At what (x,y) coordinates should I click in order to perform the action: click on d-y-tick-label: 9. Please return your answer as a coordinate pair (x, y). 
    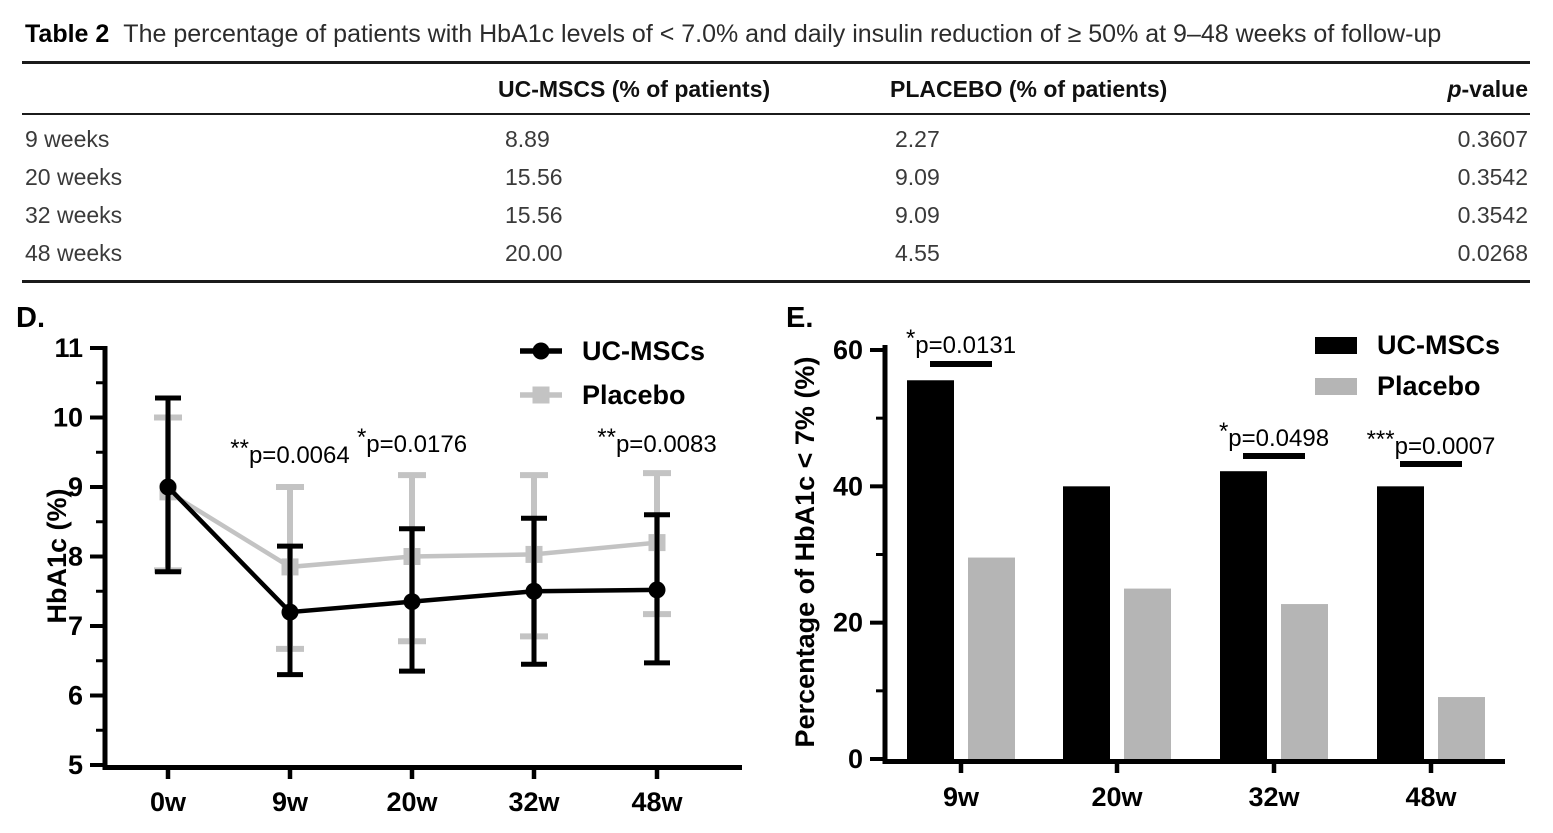
    Looking at the image, I should click on (75, 487).